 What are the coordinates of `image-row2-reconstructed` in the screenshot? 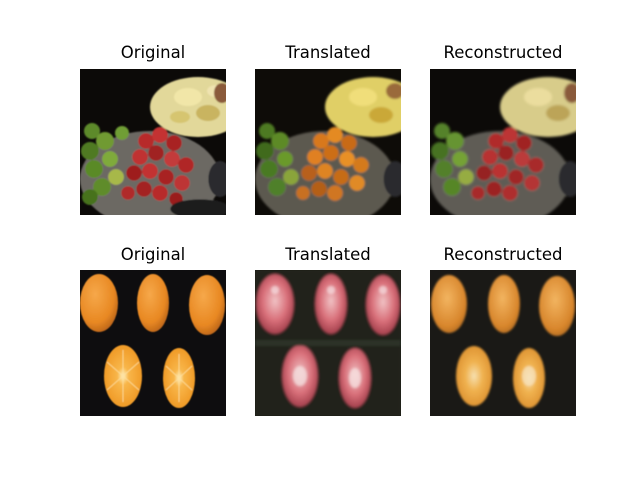 It's located at (503, 343).